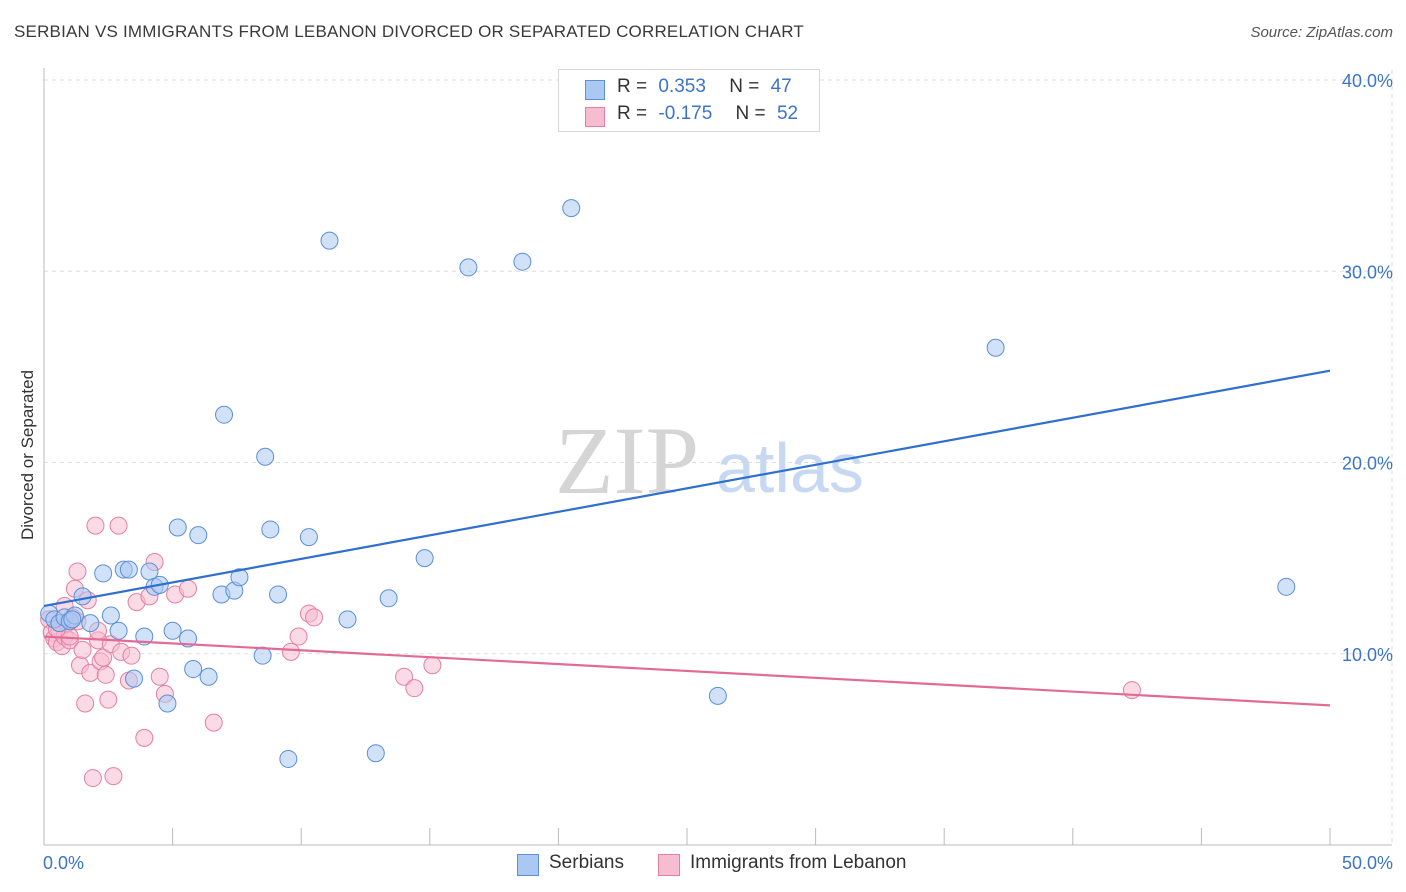 Image resolution: width=1406 pixels, height=892 pixels. What do you see at coordinates (1367, 272) in the screenshot?
I see `y-tick-label: 30.0%` at bounding box center [1367, 272].